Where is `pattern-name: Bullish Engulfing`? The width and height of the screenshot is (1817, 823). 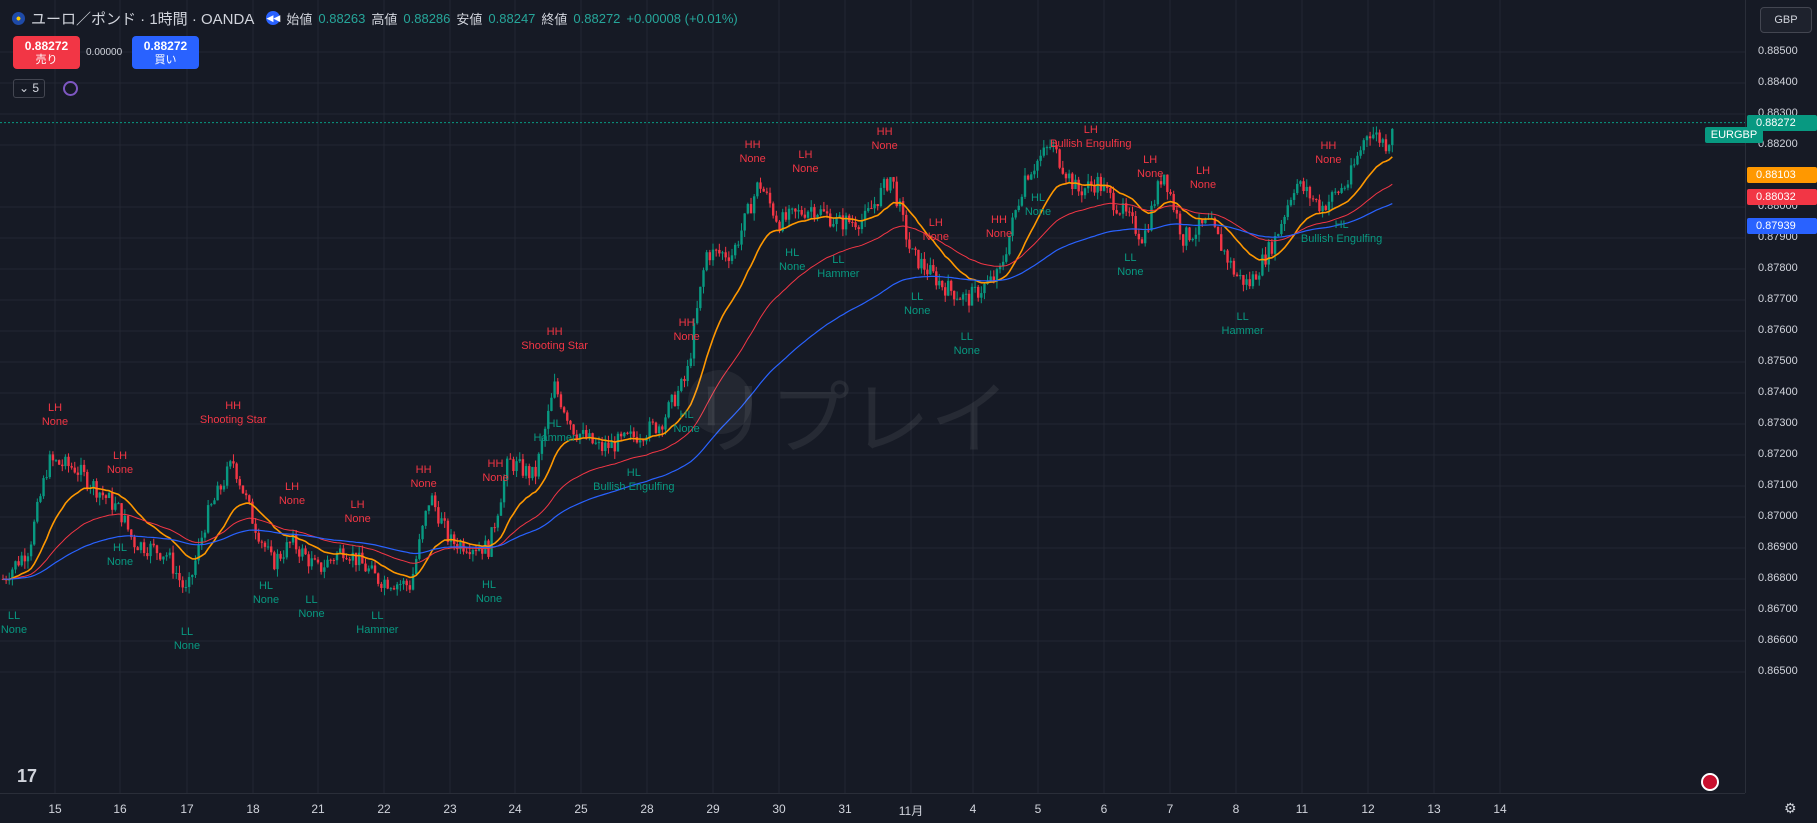
pattern-name: Bullish Engulfing is located at coordinates (1341, 239).